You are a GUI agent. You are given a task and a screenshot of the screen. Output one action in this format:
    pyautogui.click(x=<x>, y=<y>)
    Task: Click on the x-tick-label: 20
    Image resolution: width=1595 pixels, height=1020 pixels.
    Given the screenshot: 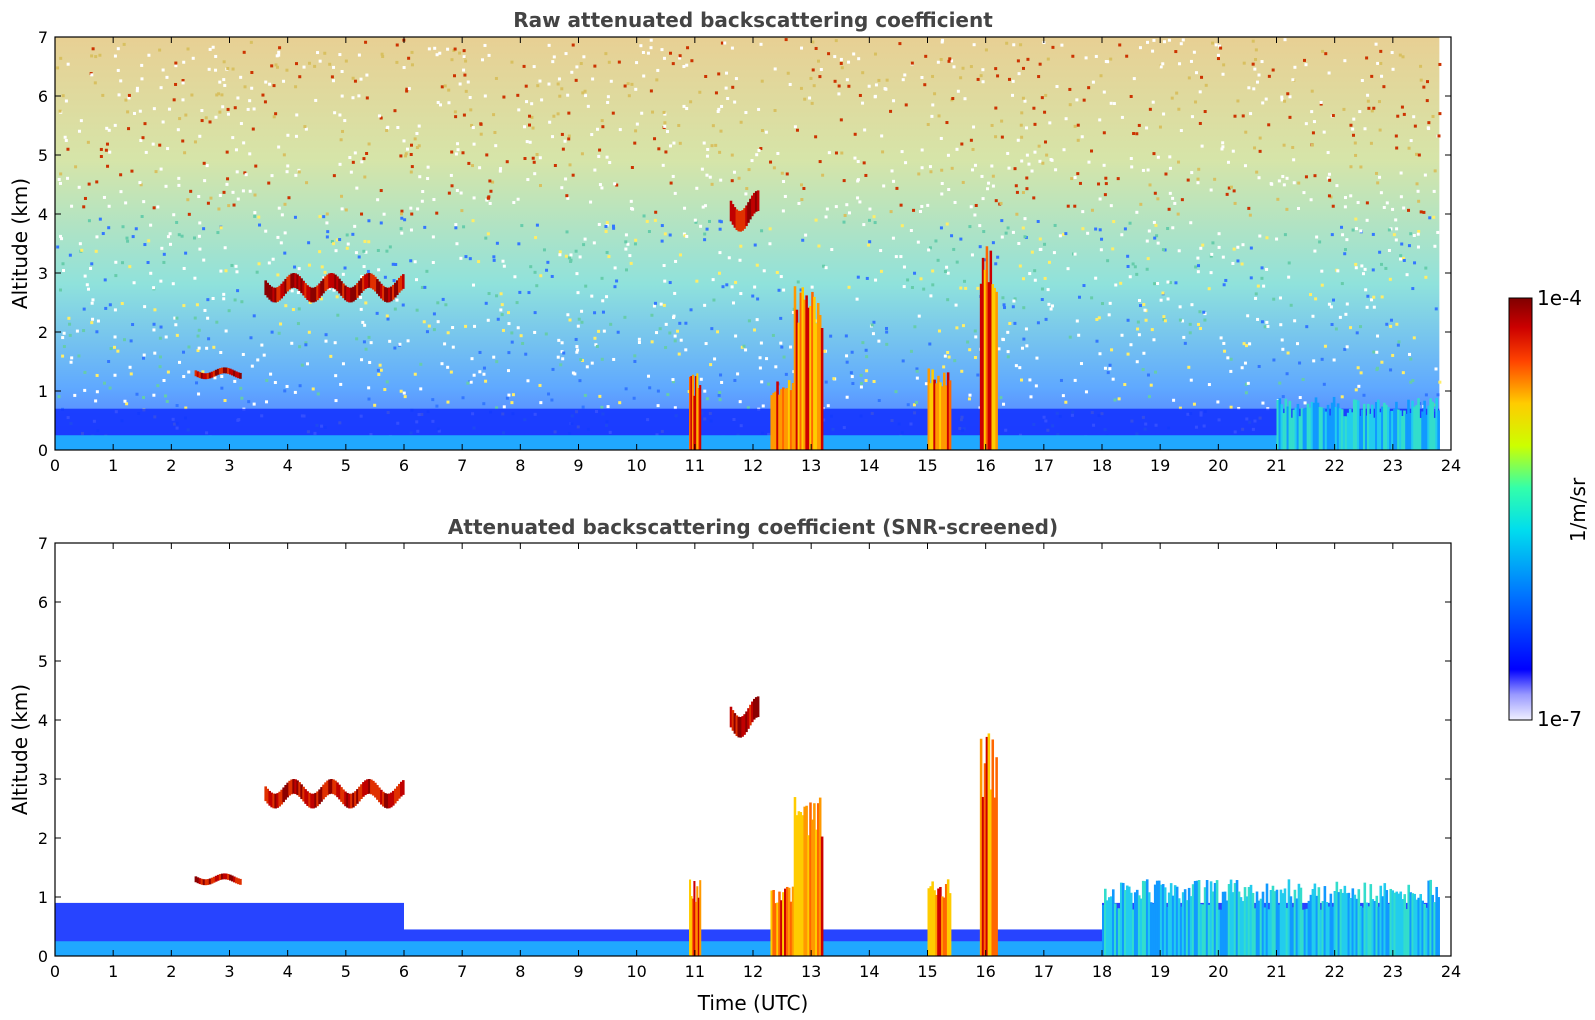 What is the action you would take?
    pyautogui.click(x=1218, y=971)
    